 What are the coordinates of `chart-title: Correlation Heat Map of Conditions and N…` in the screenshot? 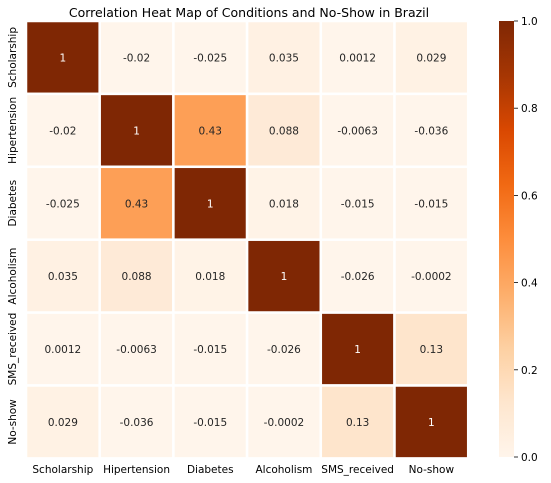 It's located at (249, 12).